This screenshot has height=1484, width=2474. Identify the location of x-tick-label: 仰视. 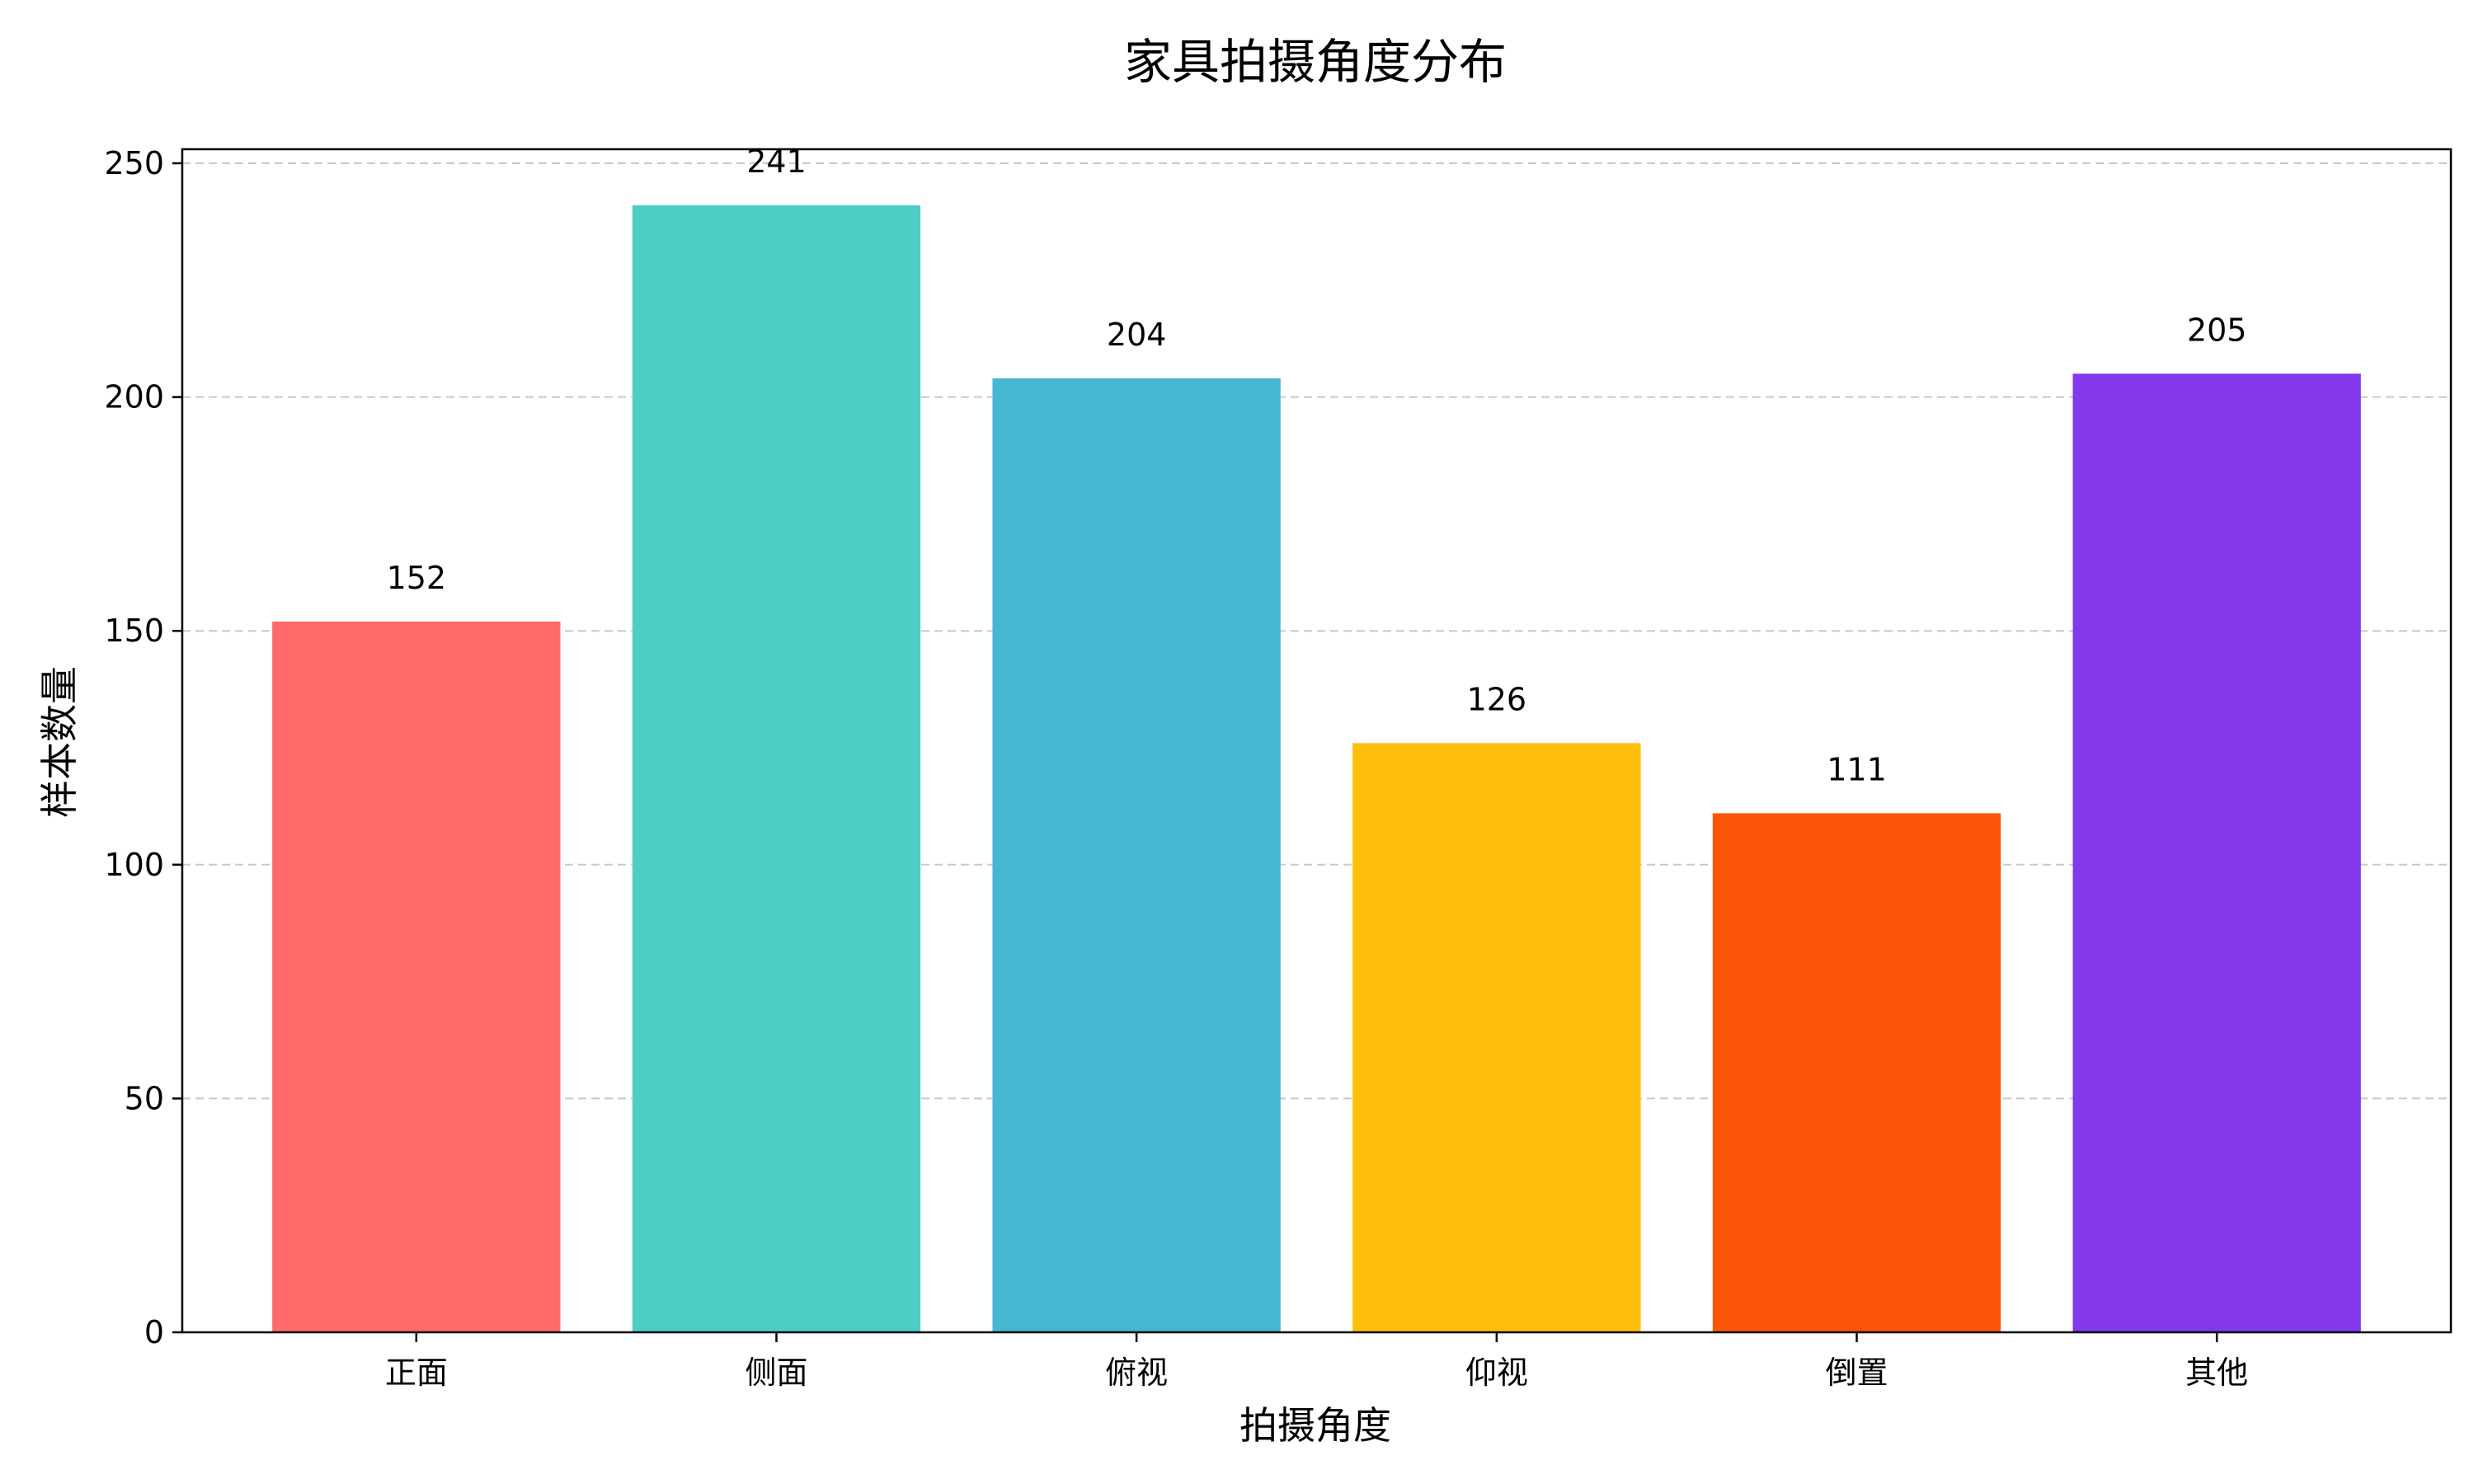
(1496, 1373).